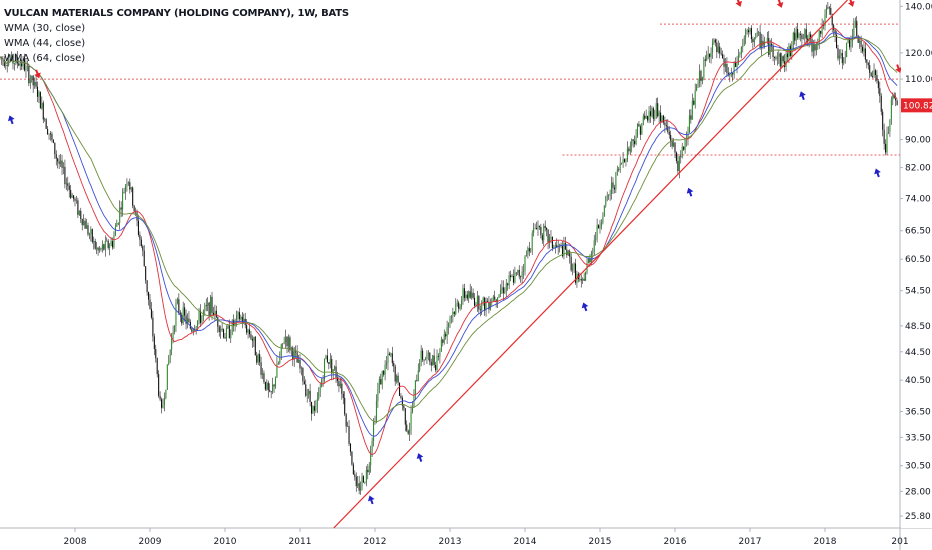  What do you see at coordinates (750, 542) in the screenshot?
I see `time-tick-label: 2017` at bounding box center [750, 542].